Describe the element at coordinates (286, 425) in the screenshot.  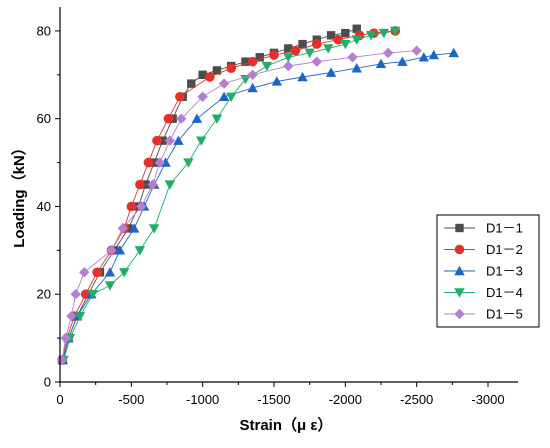
I see `x-axis-title: Strain（μ ε）` at that location.